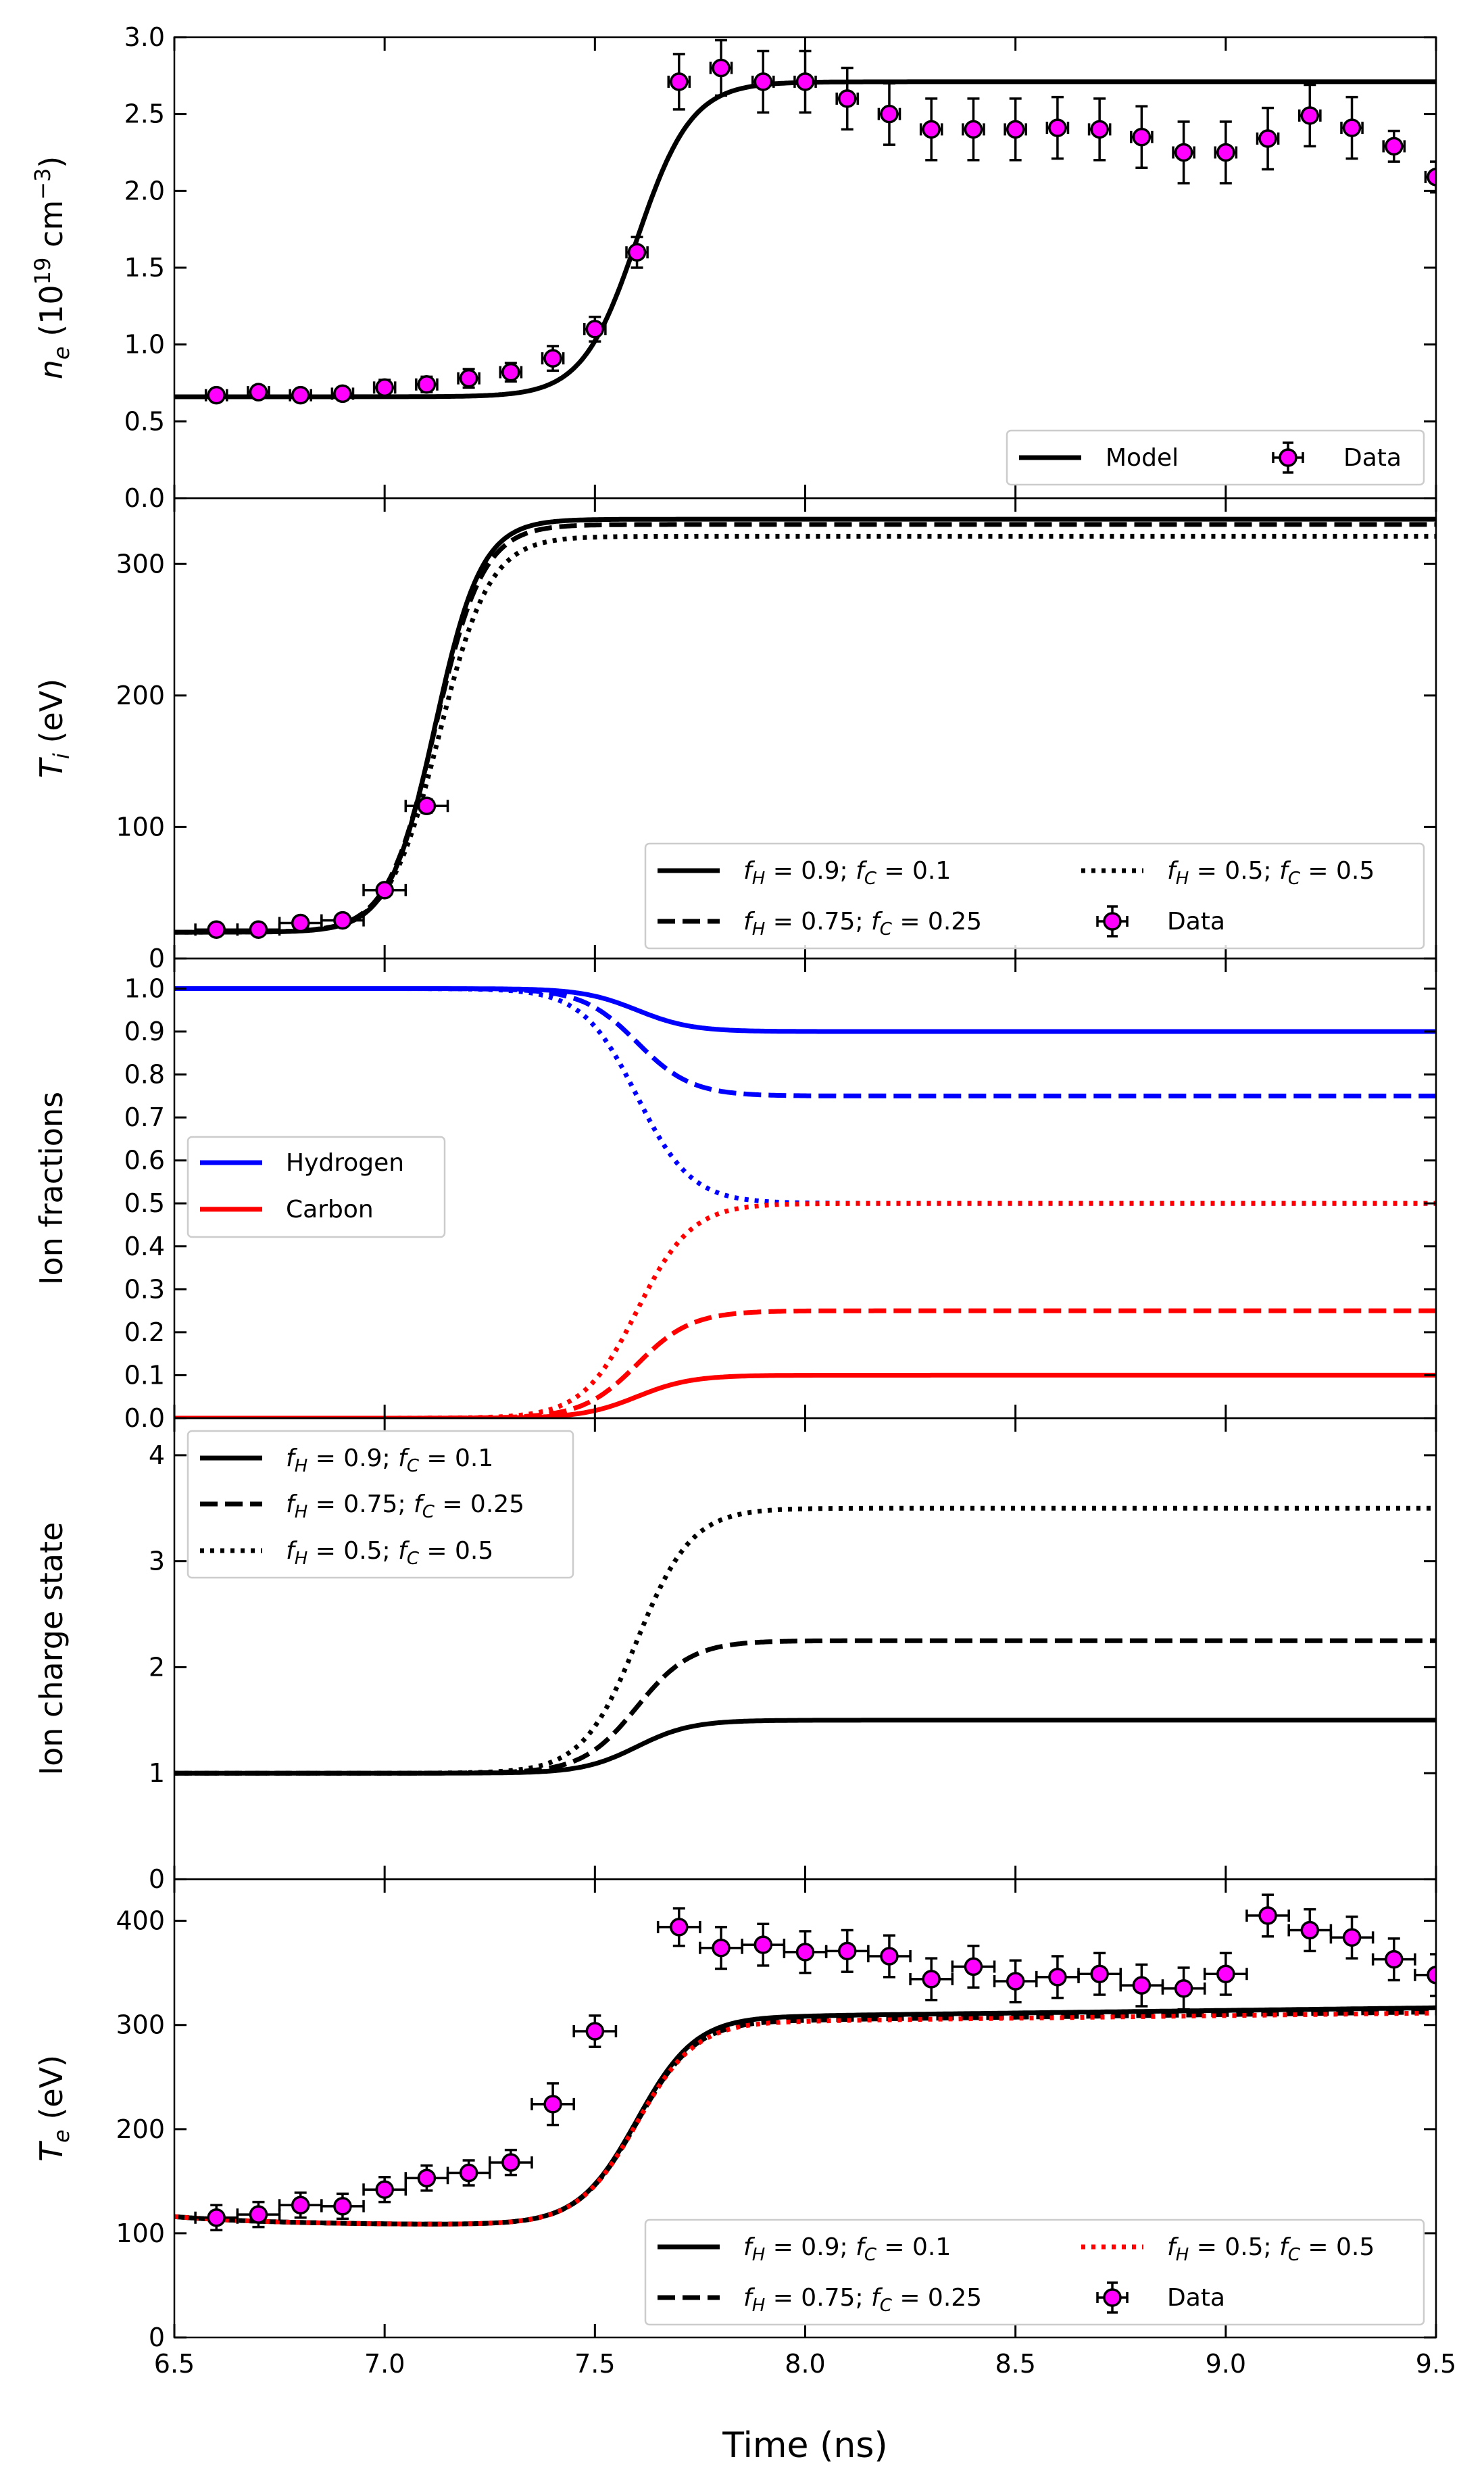 The height and width of the screenshot is (2474, 1484). What do you see at coordinates (157, 1455) in the screenshot?
I see `y-tick-label: 4` at bounding box center [157, 1455].